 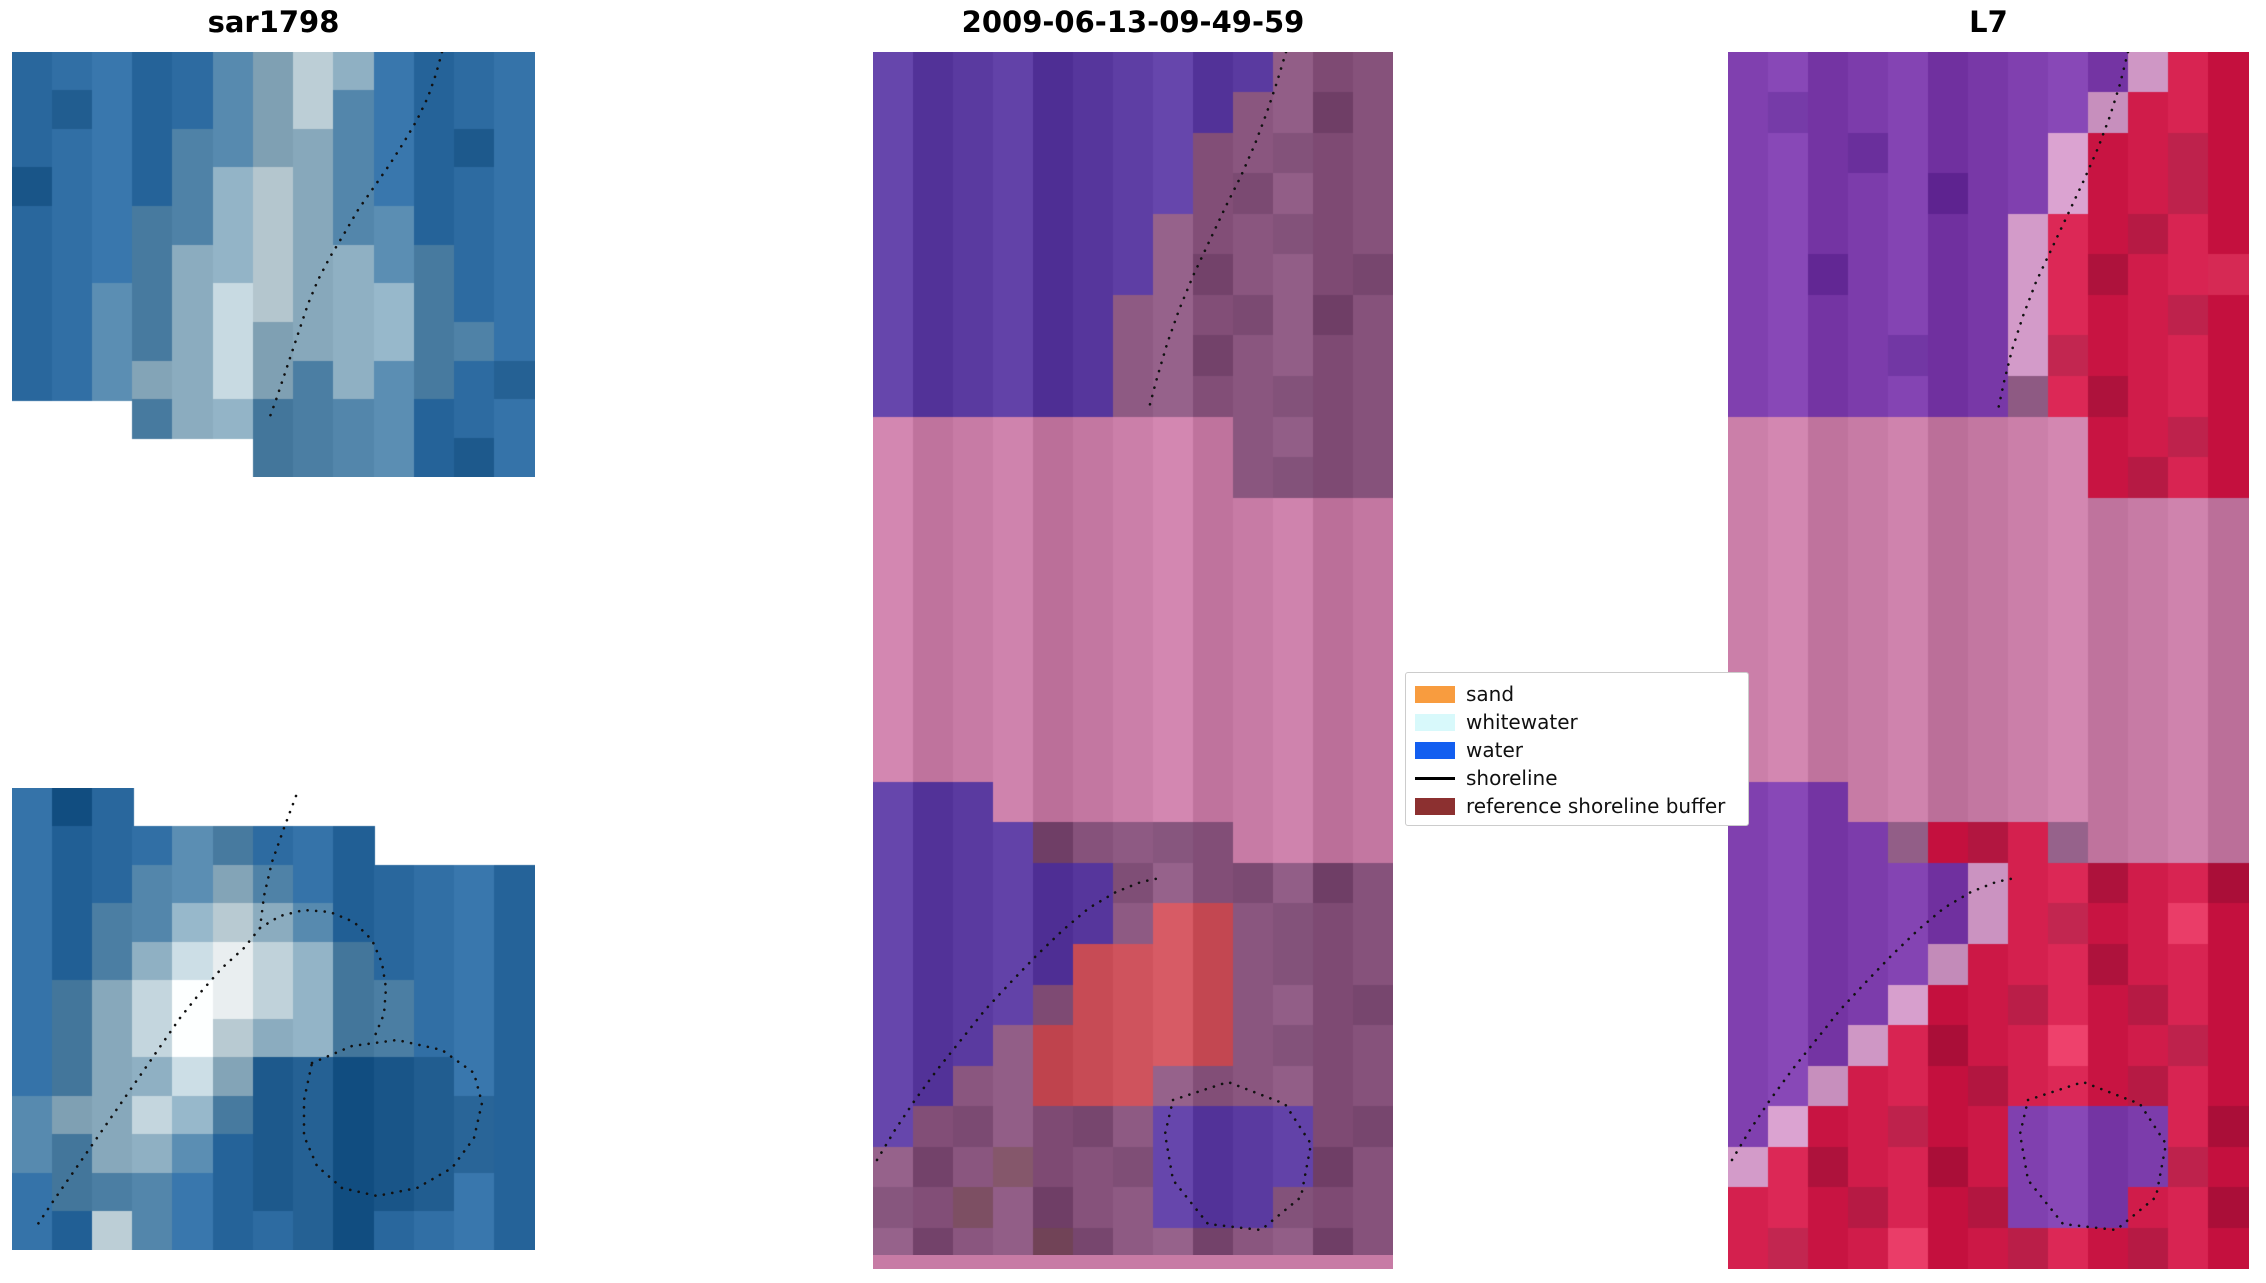 I want to click on legend-item-whitewater: whitewater, so click(x=1581, y=722).